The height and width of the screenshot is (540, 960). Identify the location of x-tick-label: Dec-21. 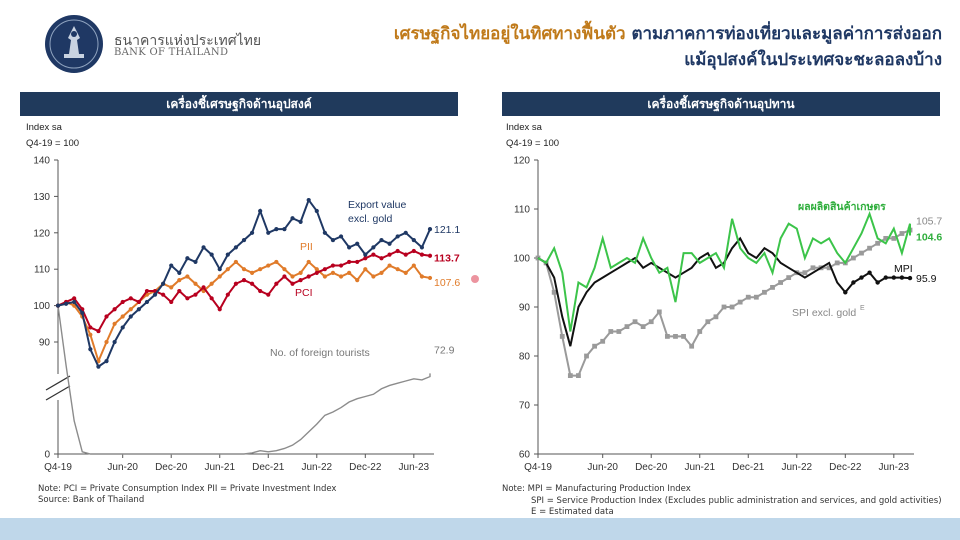
(268, 467).